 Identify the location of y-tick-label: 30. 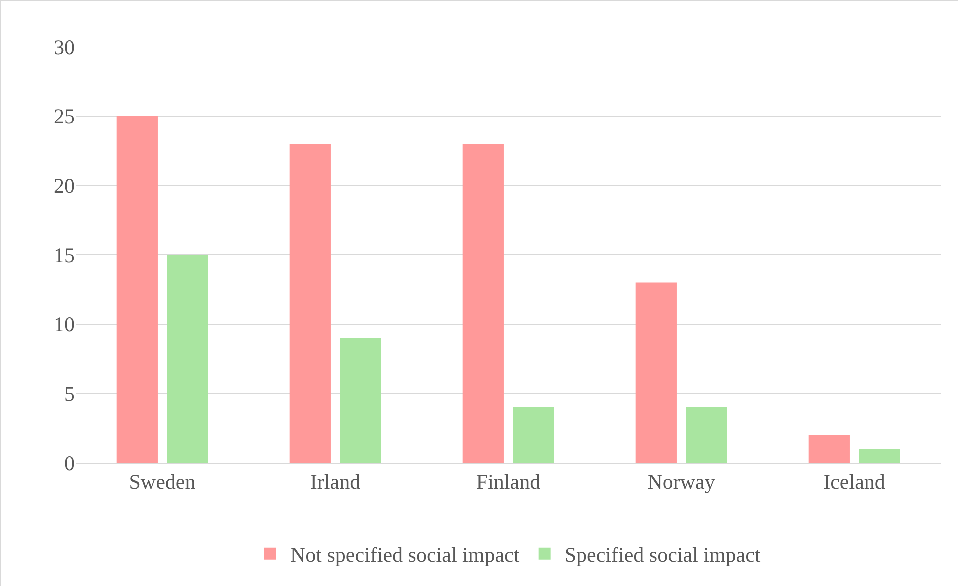
(64, 47).